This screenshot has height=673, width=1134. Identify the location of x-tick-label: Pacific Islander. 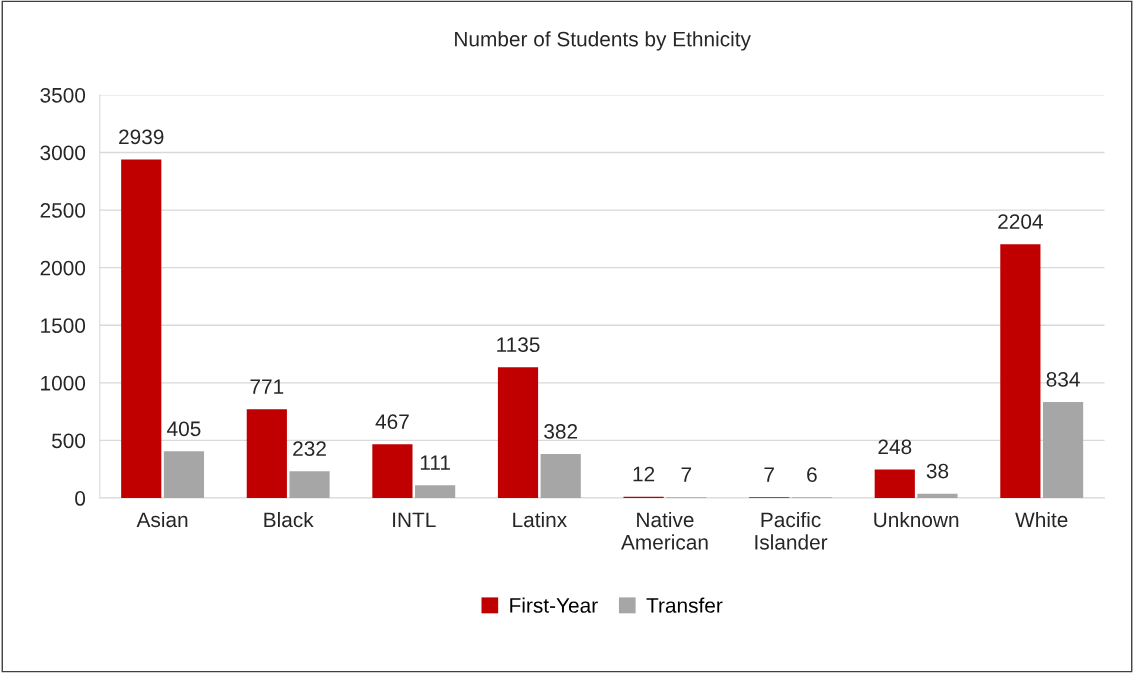
(791, 530).